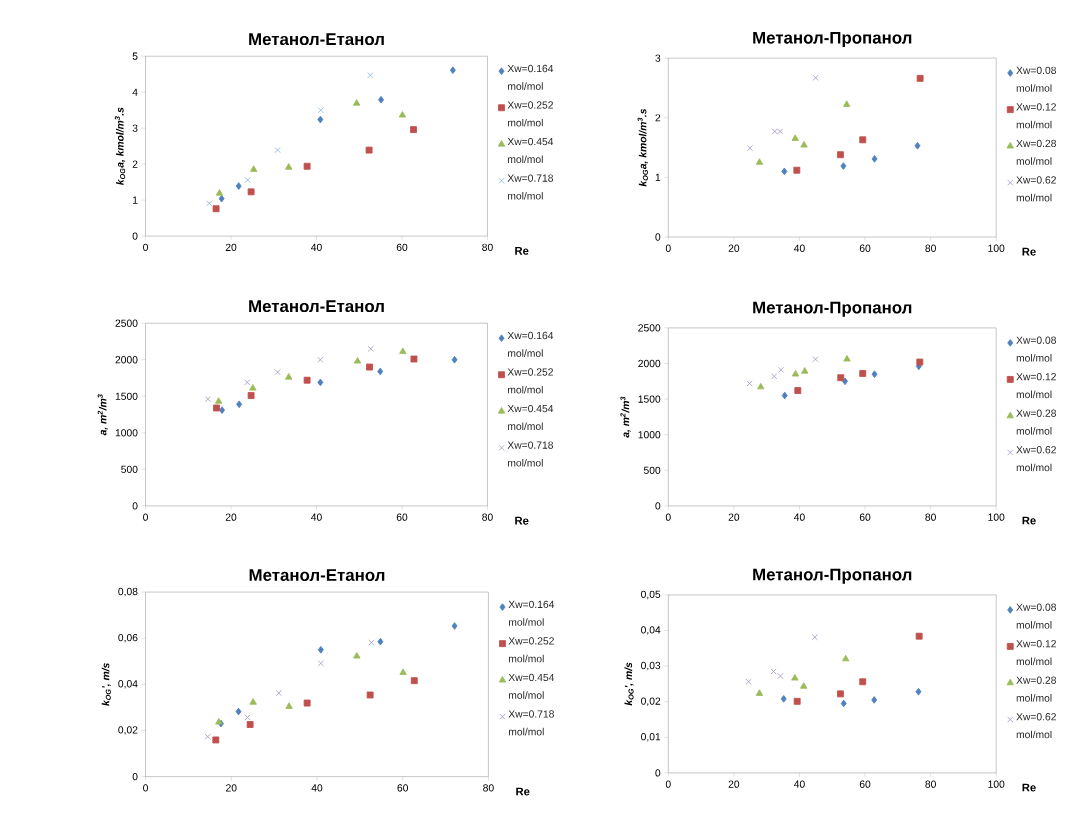 The height and width of the screenshot is (813, 1088). Describe the element at coordinates (135, 56) in the screenshot. I see `y-tick-label: 5` at that location.